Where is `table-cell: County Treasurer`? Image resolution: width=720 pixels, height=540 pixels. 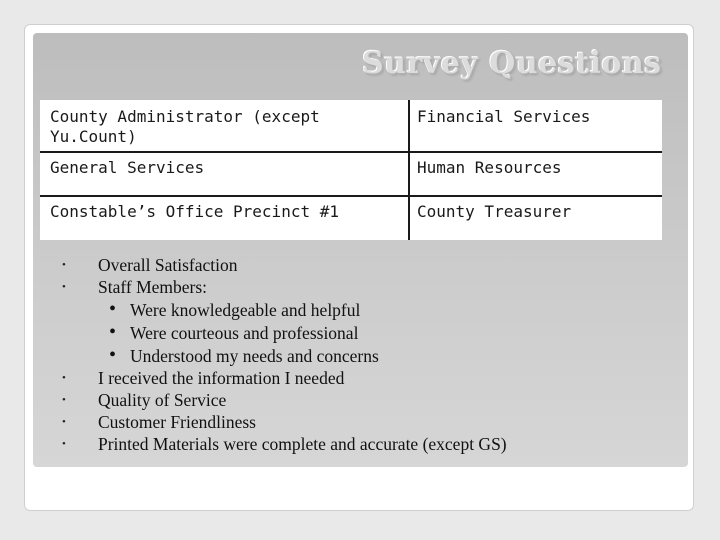
table-cell: County Treasurer is located at coordinates (535, 218).